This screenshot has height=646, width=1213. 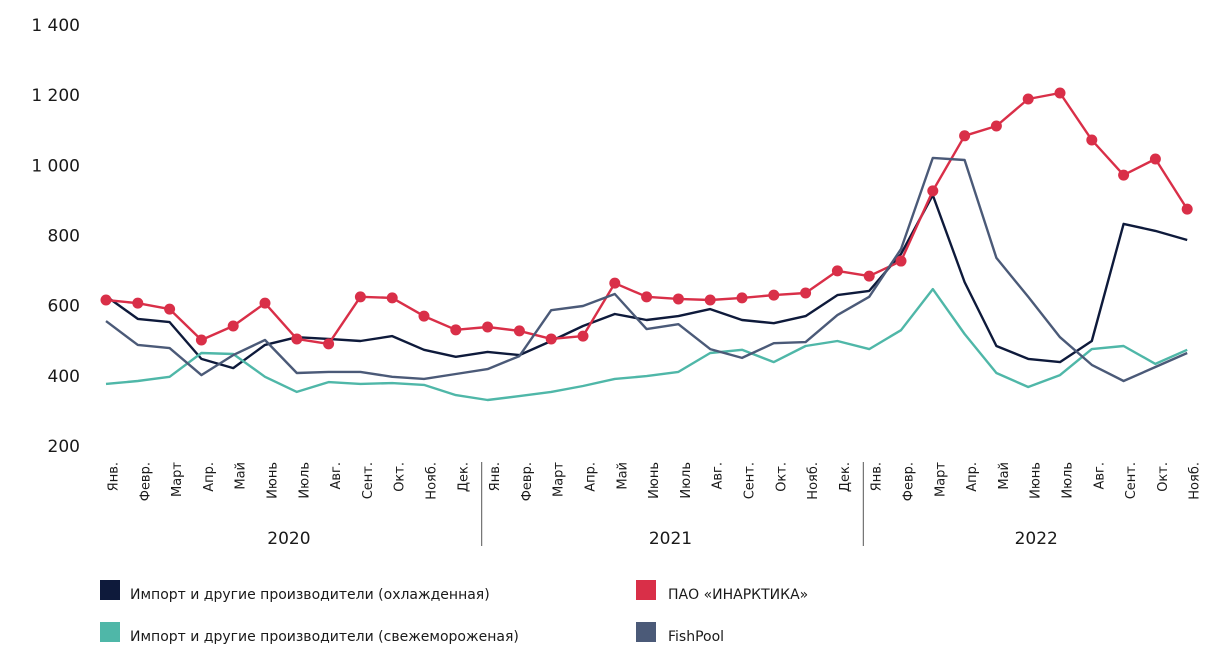 I want to click on y-tick-label: 400, so click(x=64, y=377).